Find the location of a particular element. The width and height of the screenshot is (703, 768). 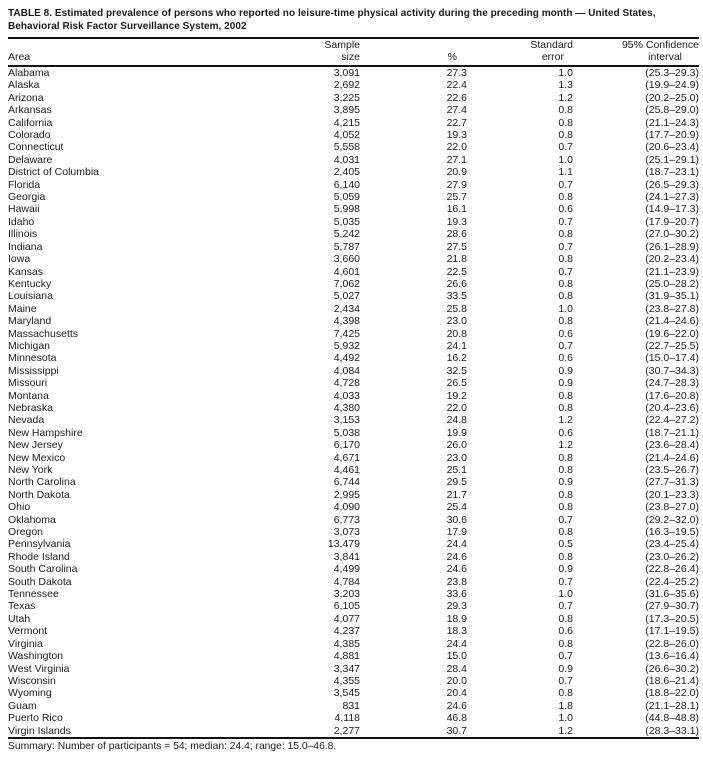

percent-cell: 25.4 is located at coordinates (456, 507).